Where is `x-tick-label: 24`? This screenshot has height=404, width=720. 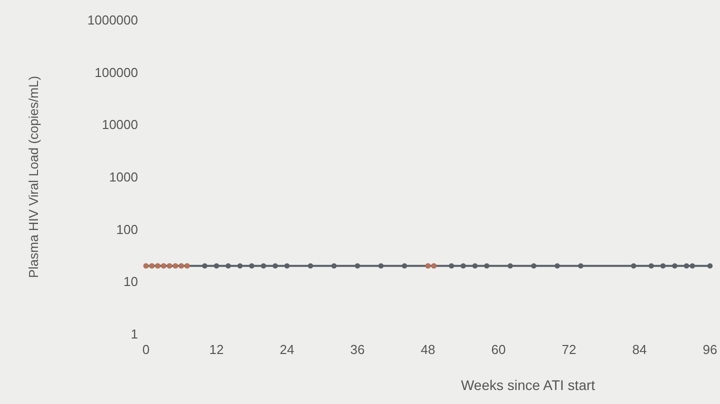 x-tick-label: 24 is located at coordinates (287, 349).